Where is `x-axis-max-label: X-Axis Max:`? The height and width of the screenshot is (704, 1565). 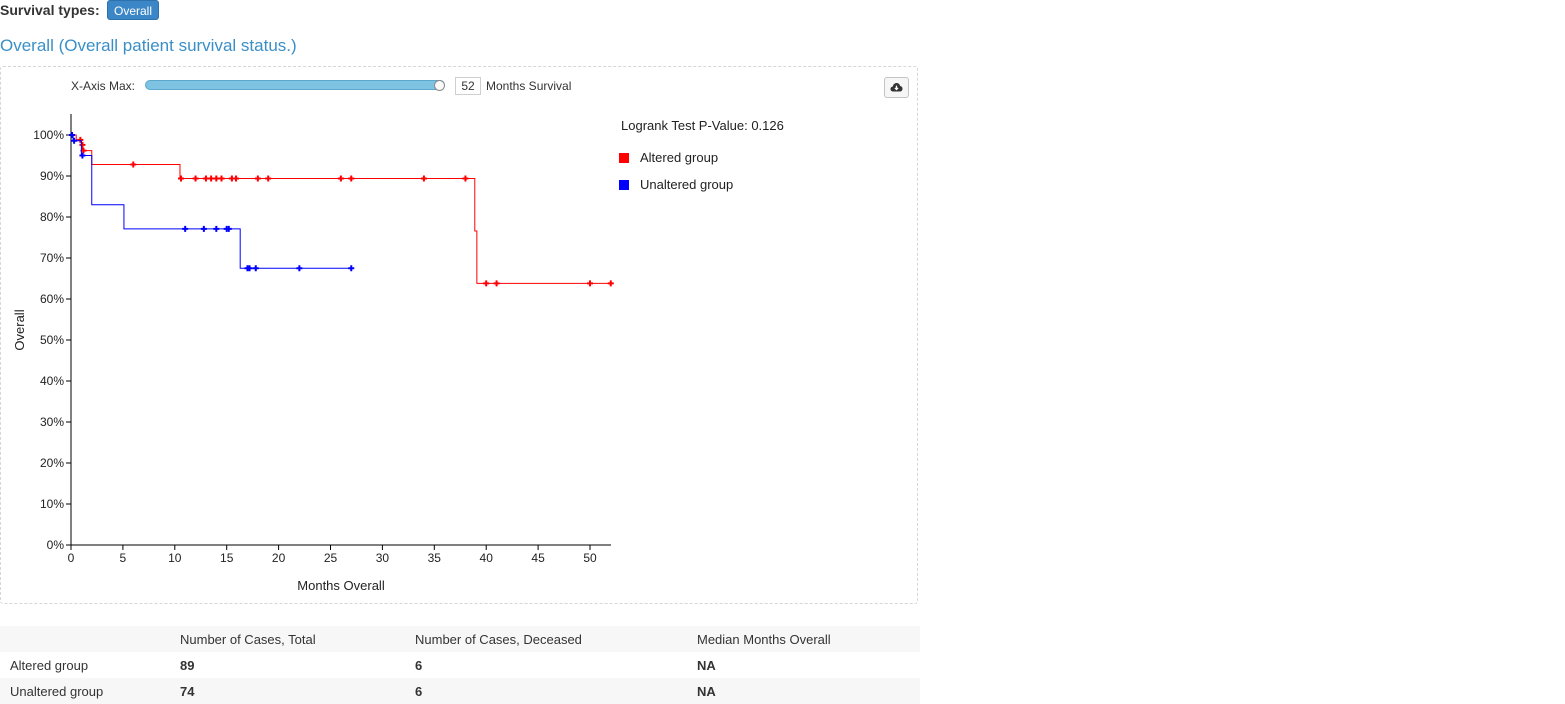
x-axis-max-label: X-Axis Max: is located at coordinates (103, 86).